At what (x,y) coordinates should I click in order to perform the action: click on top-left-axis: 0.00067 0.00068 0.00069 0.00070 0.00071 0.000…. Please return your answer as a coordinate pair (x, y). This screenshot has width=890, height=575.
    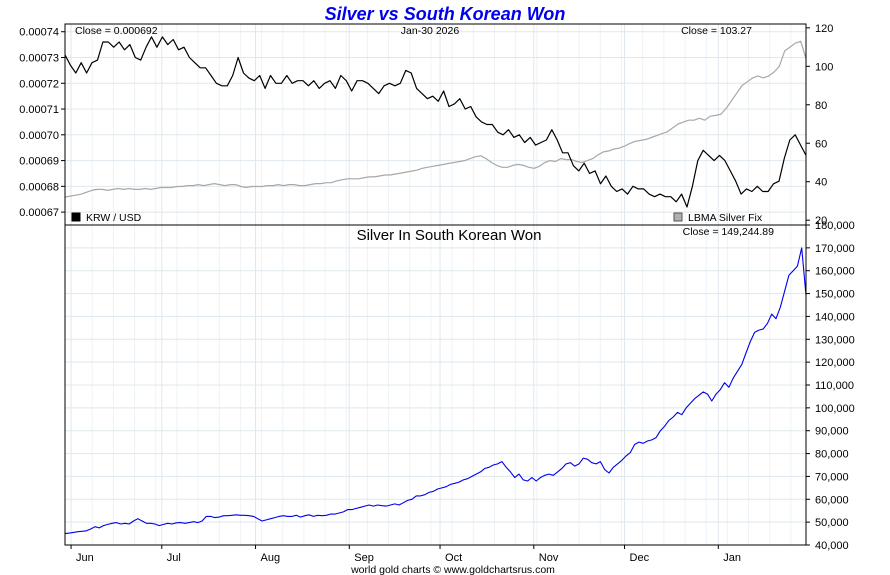
    Looking at the image, I should click on (42, 123).